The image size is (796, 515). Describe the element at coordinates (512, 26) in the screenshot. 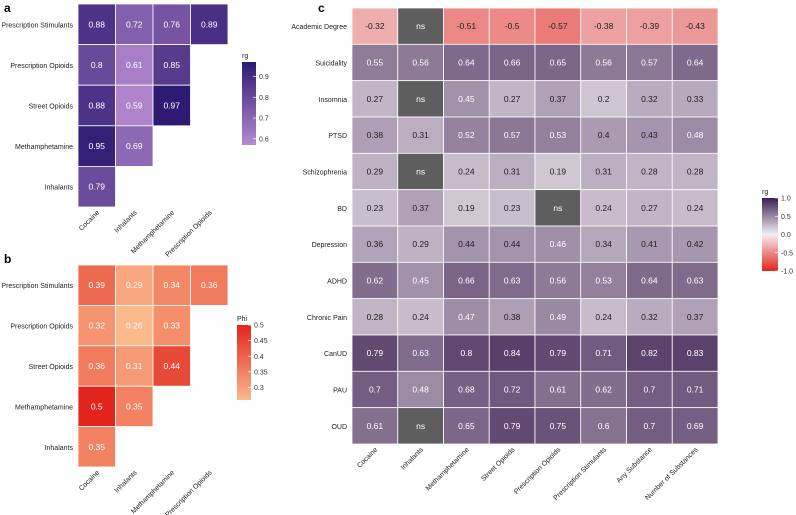

I see `heatmap-cell-academic-degree-street-opioids` at that location.